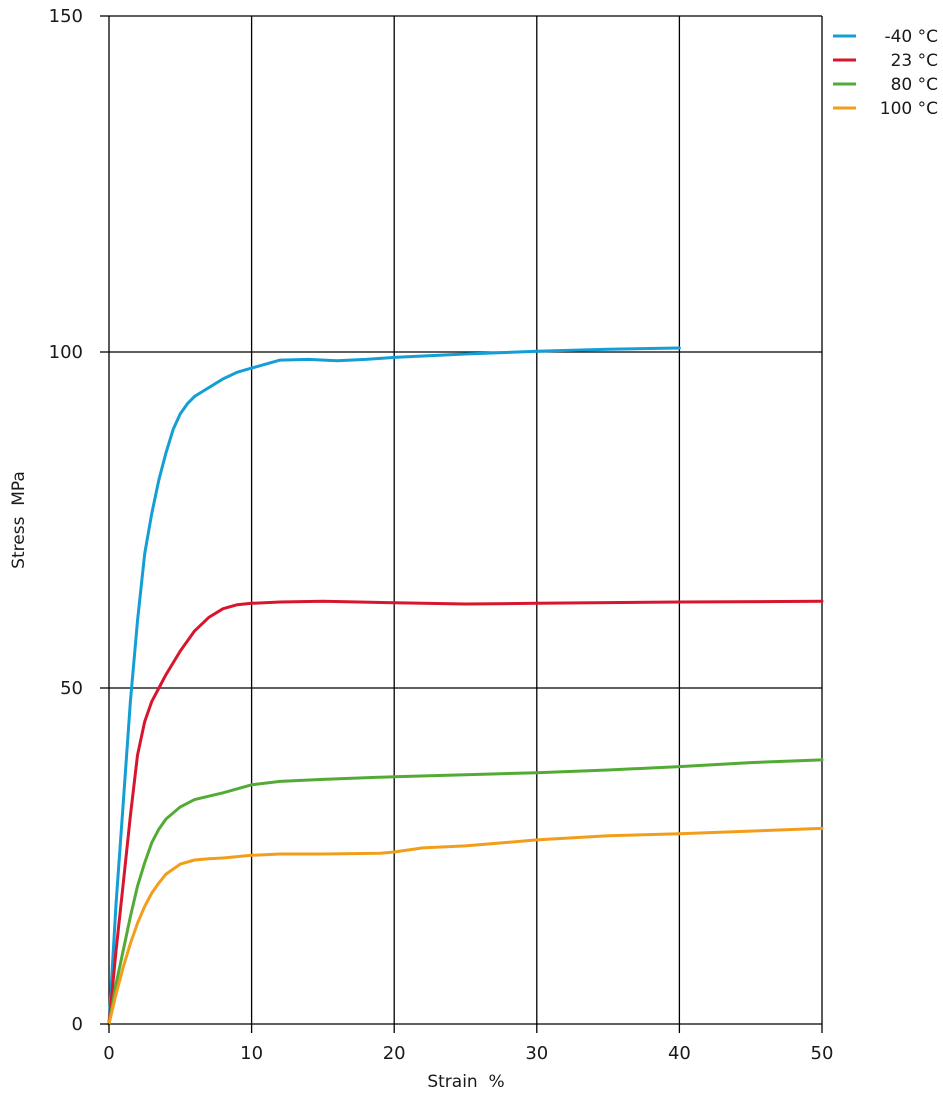 This screenshot has height=1093, width=943. I want to click on y-tick-label: 50, so click(71, 688).